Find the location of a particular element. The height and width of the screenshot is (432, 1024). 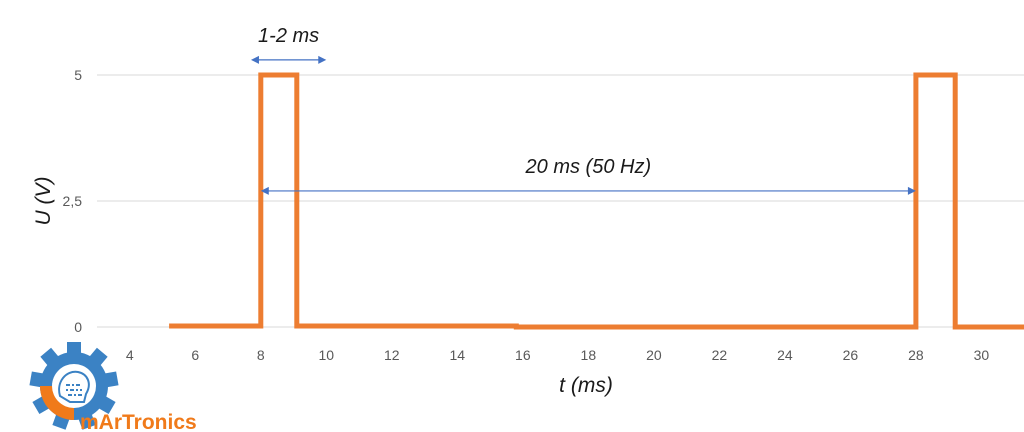

martronics-logo: mArTronics is located at coordinates (113, 387).